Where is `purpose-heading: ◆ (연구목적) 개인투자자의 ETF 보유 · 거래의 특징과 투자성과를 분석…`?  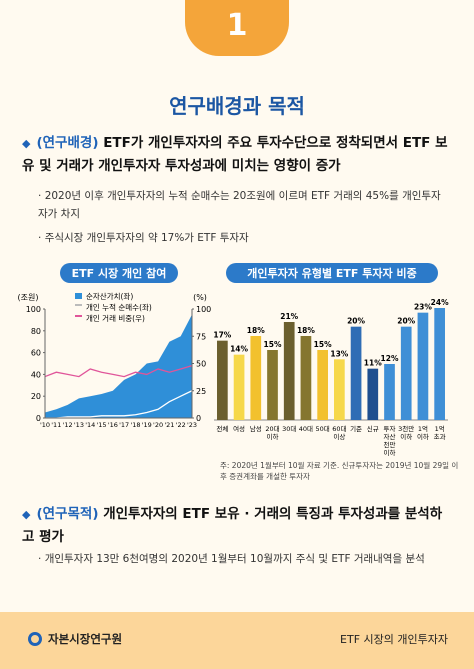
purpose-heading: ◆ (연구목적) 개인투자자의 ETF 보유 · 거래의 특징과 투자성과를 분석… is located at coordinates (232, 525).